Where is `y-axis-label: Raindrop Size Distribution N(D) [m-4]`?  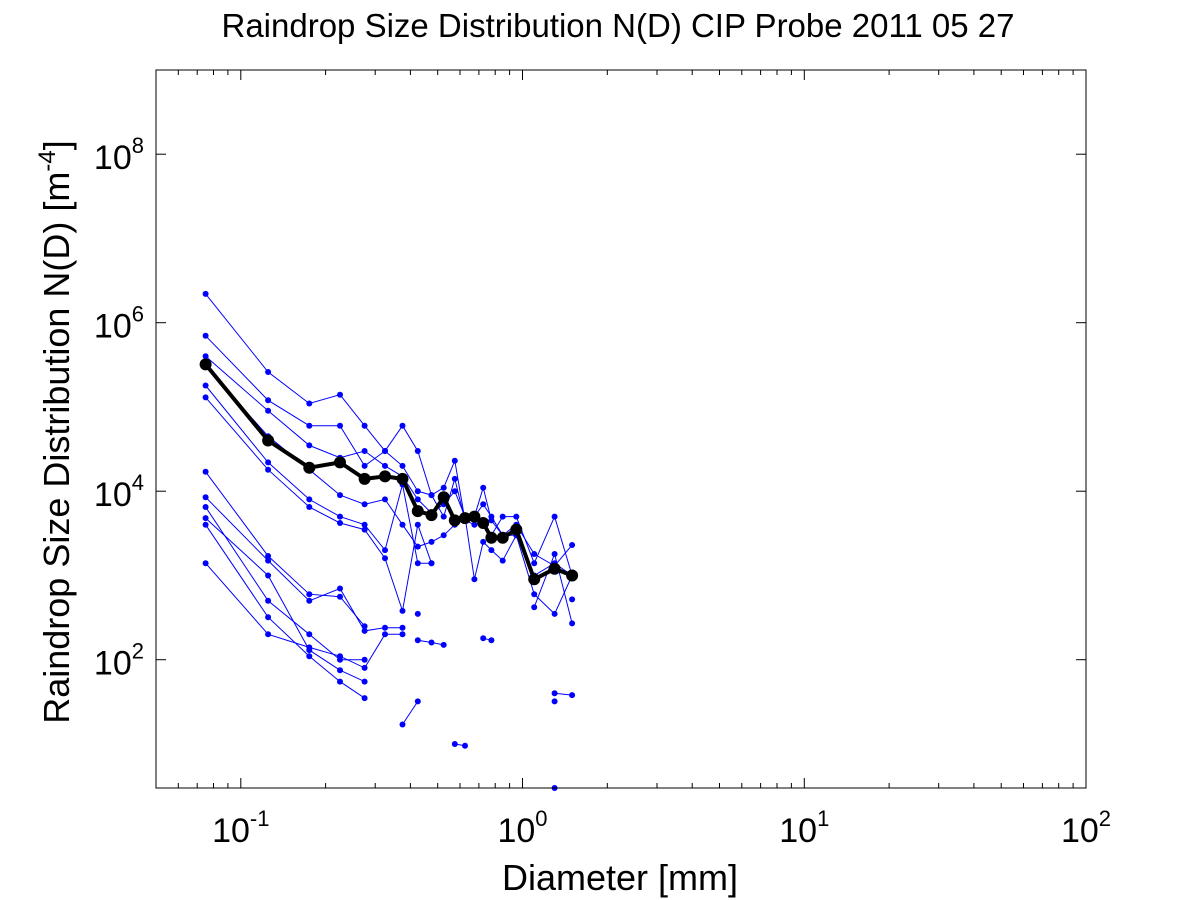
y-axis-label: Raindrop Size Distribution N(D) [m-4] is located at coordinates (55, 432).